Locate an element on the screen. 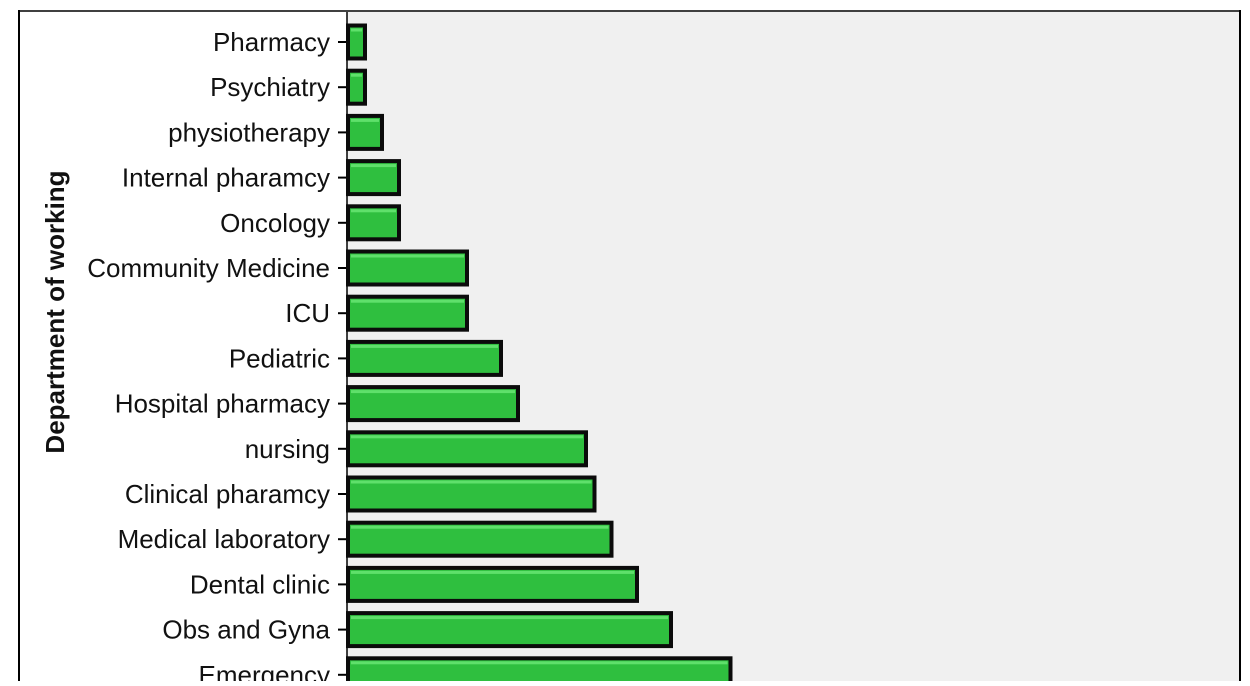  y-tick-label: Oncology is located at coordinates (275, 223).